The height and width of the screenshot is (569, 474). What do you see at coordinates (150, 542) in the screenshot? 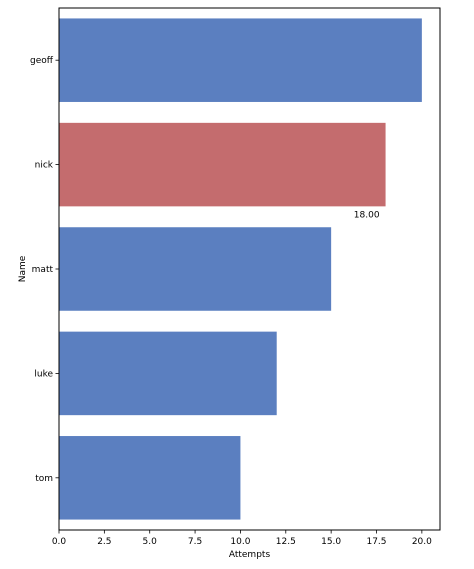
I see `x-tick-label: 5.0` at bounding box center [150, 542].